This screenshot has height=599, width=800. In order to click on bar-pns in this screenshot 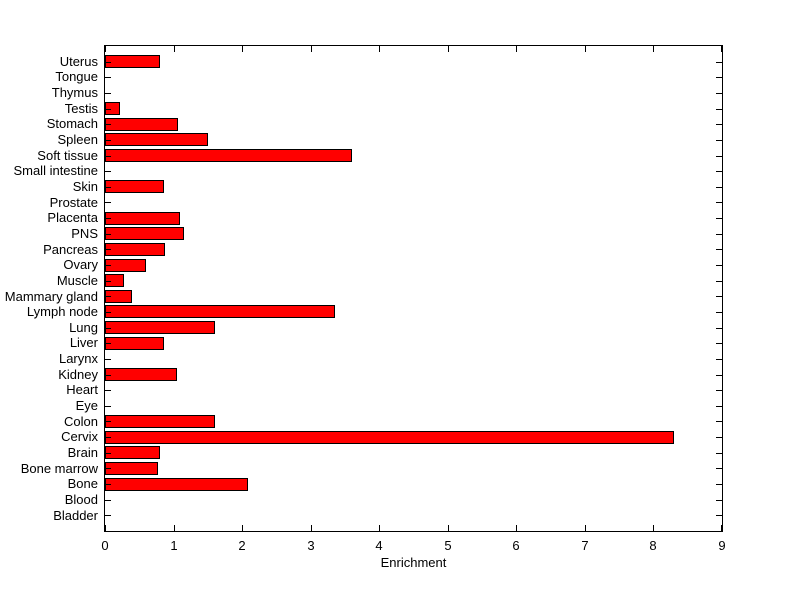, I will do `click(144, 234)`.